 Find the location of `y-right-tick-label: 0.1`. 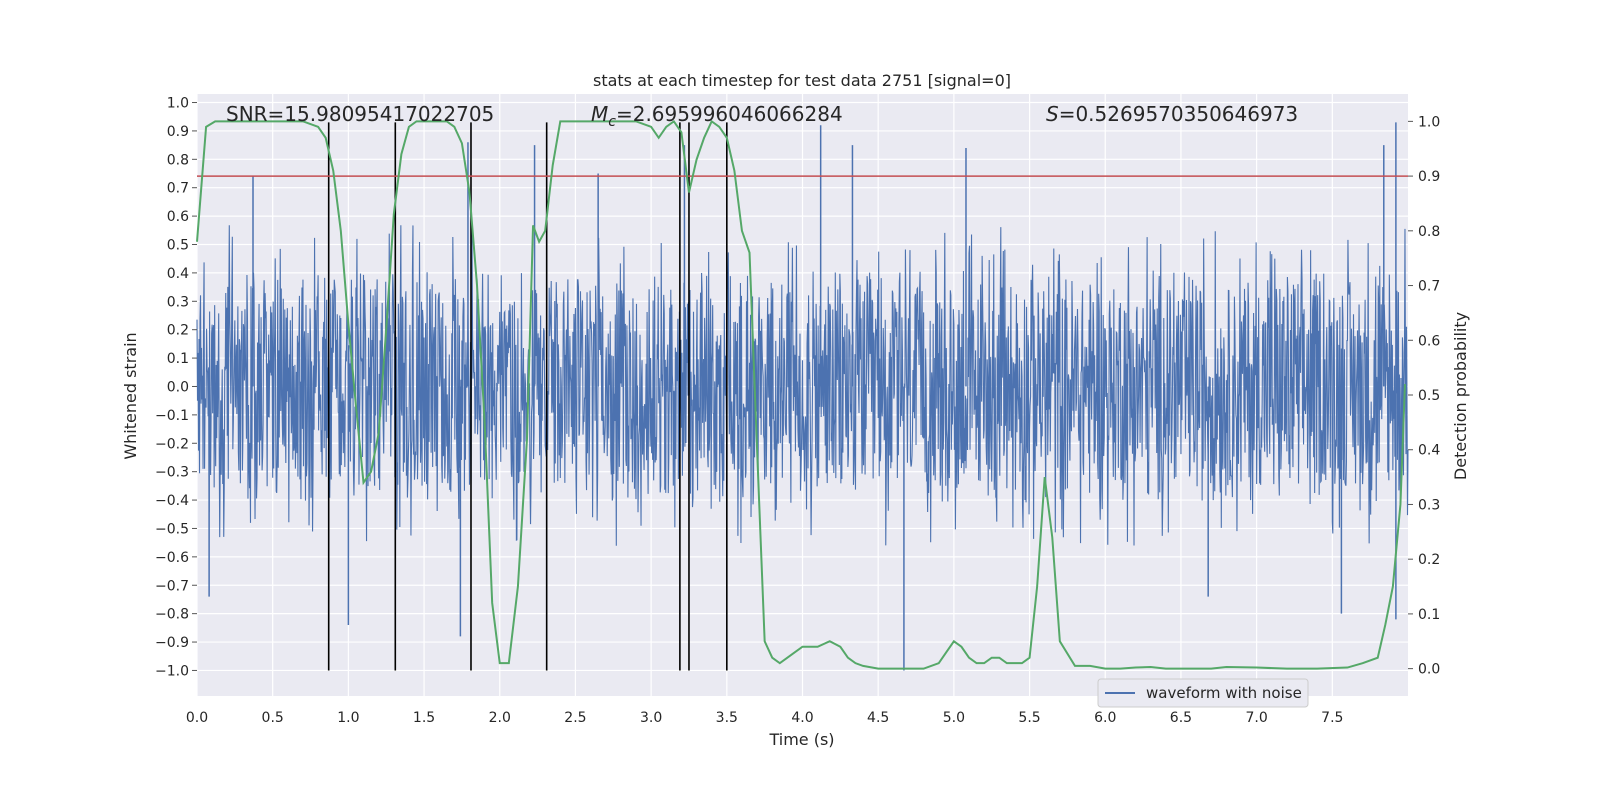

y-right-tick-label: 0.1 is located at coordinates (1429, 615).